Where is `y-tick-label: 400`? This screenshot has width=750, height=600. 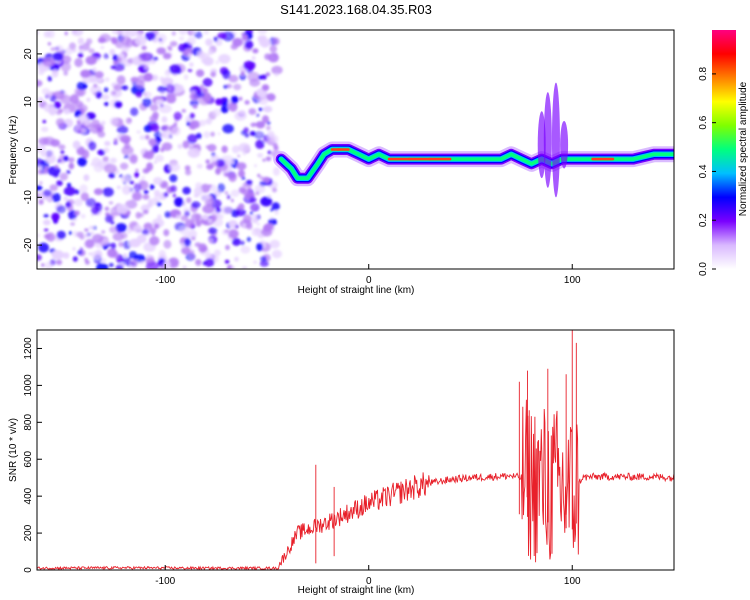
y-tick-label: 400 is located at coordinates (28, 495).